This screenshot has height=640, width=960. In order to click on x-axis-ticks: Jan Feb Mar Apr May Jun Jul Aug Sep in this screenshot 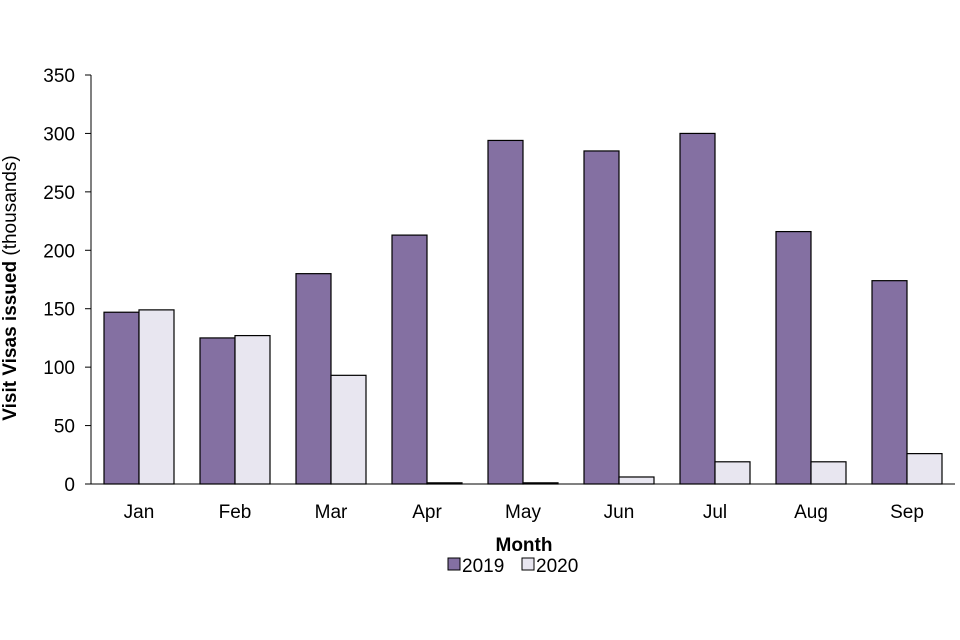, I will do `click(524, 512)`.